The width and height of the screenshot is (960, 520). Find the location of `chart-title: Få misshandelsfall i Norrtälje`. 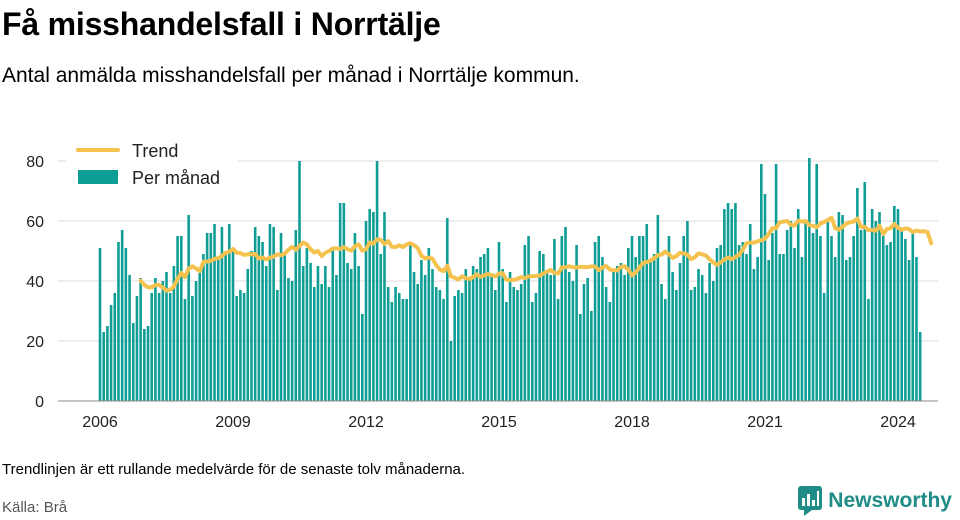

chart-title: Få misshandelsfall i Norrtälje is located at coordinates (221, 24).